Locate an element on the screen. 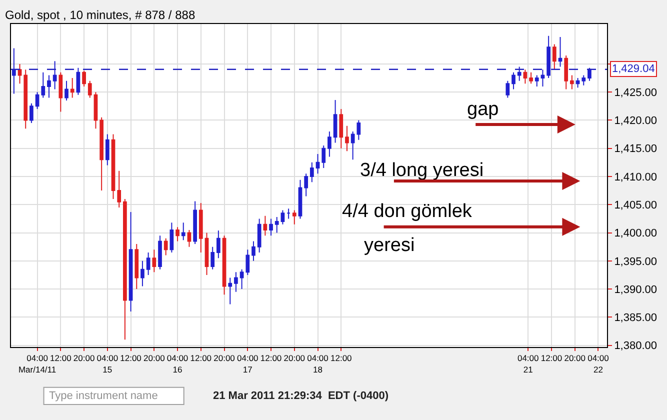 Image resolution: width=667 pixels, height=420 pixels. y-tick-label: 1,390.00 is located at coordinates (636, 290).